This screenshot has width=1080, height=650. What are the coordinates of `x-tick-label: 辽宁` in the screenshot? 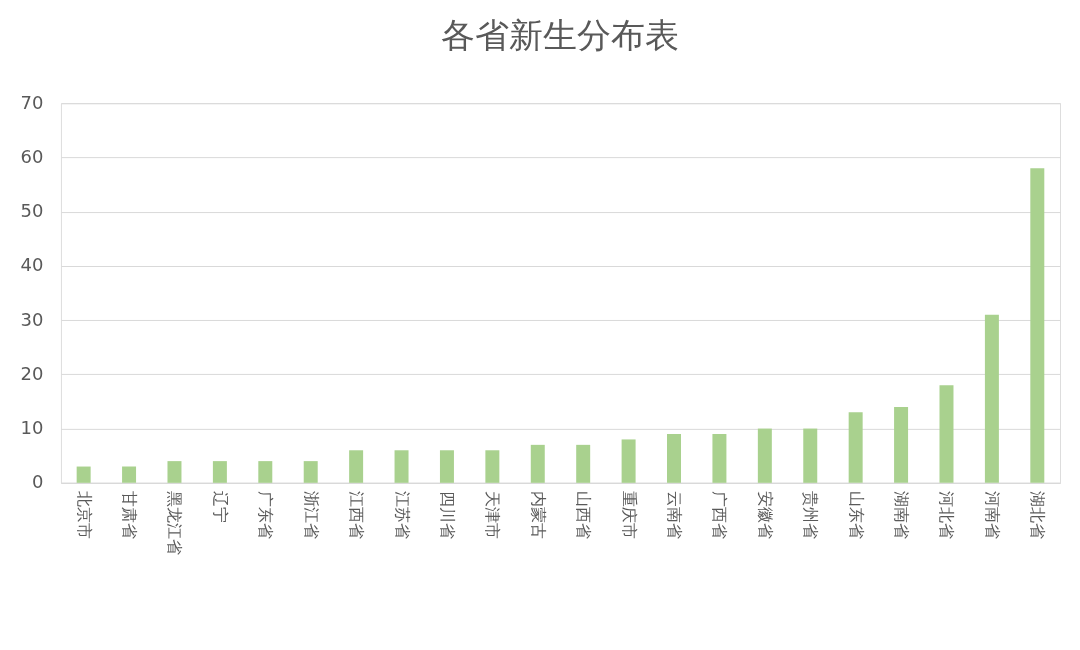 It's located at (220, 507).